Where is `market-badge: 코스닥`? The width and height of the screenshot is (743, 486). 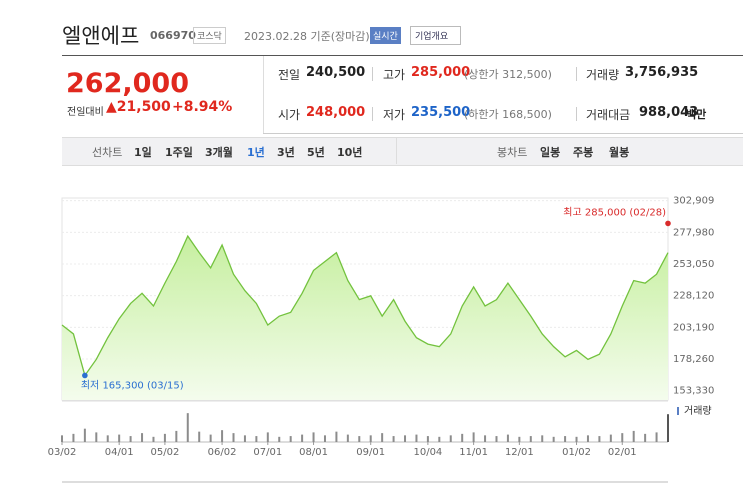 market-badge: 코스닥 is located at coordinates (209, 35).